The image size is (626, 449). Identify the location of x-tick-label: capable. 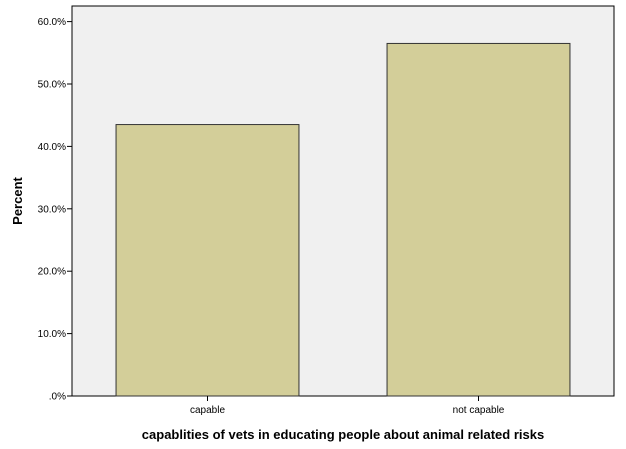
(207, 410).